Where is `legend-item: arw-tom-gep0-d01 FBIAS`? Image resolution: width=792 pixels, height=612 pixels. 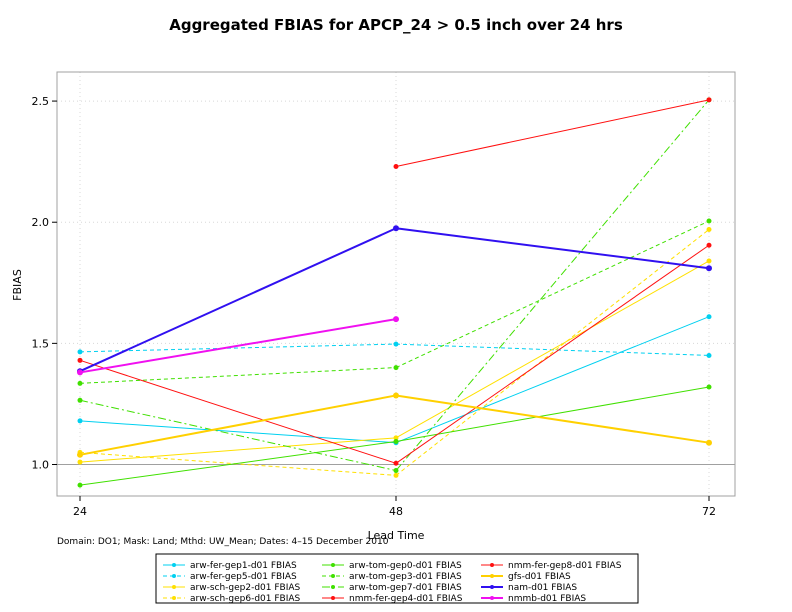 legend-item: arw-tom-gep0-d01 FBIAS is located at coordinates (392, 566).